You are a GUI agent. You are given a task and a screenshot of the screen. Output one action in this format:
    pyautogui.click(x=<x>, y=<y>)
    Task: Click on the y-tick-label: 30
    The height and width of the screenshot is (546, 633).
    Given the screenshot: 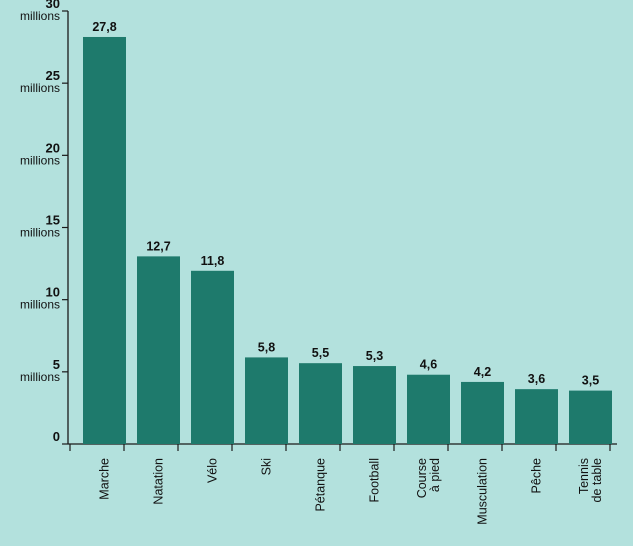 What is the action you would take?
    pyautogui.click(x=53, y=5)
    